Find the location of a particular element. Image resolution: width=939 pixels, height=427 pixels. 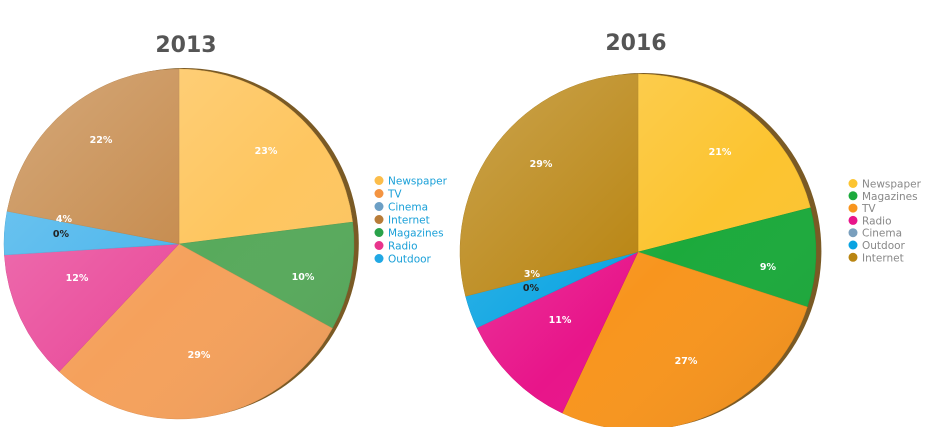

slice-label-radio: 12% is located at coordinates (77, 278).